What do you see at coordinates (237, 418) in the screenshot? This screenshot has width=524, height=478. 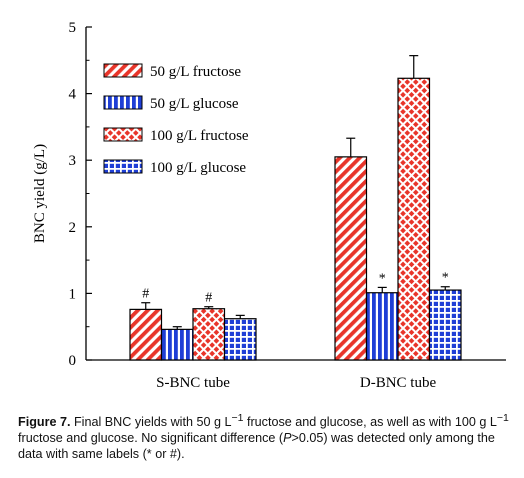 I see `caption-sup-1: −1` at bounding box center [237, 418].